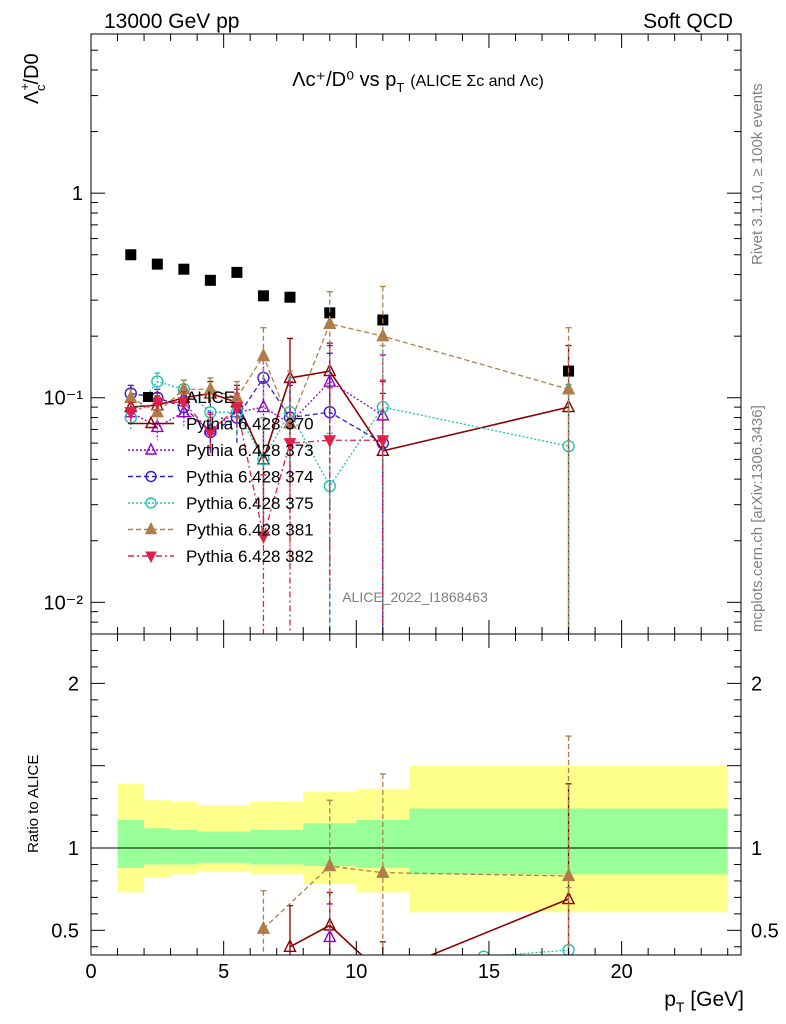 The width and height of the screenshot is (786, 1024). I want to click on mcplots-label: mcplots.cern.ch [arXiv:1306.3436], so click(757, 518).